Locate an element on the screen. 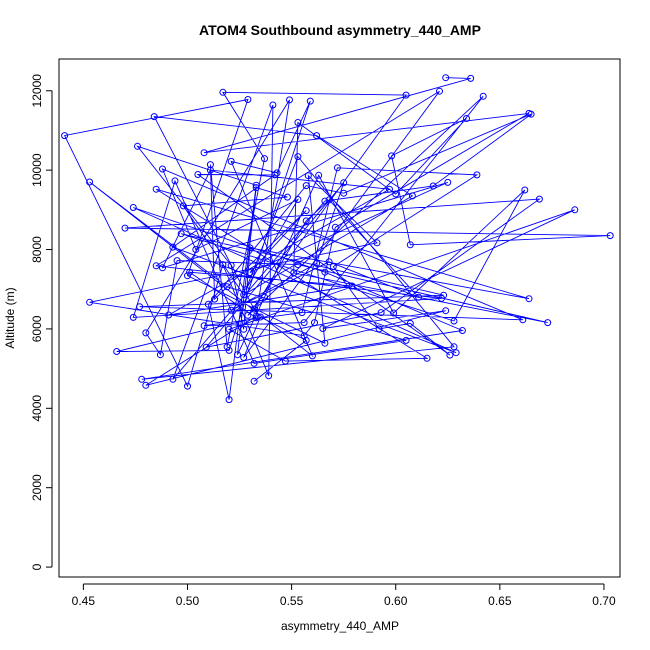 Image resolution: width=650 pixels, height=650 pixels. x-tick-label: 0.50 is located at coordinates (188, 601).